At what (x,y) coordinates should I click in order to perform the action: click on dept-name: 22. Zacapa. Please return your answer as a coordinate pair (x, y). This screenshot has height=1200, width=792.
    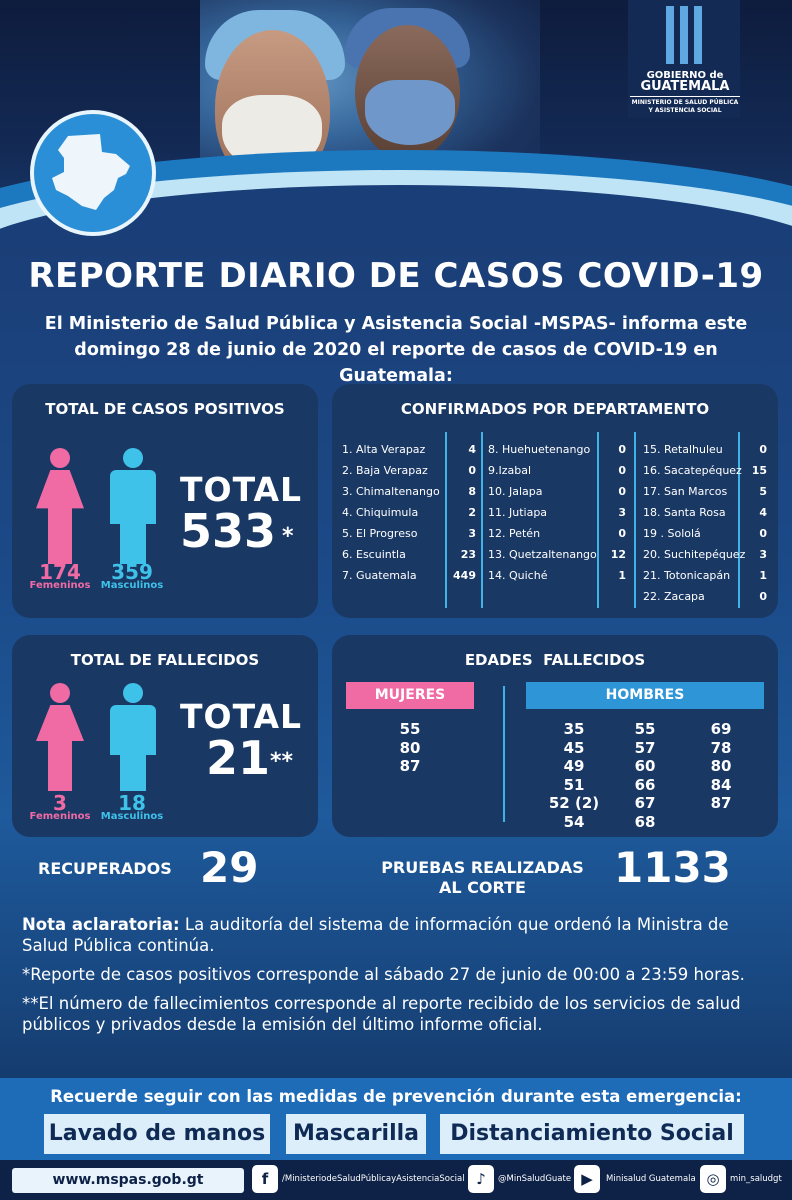
    Looking at the image, I should click on (674, 596).